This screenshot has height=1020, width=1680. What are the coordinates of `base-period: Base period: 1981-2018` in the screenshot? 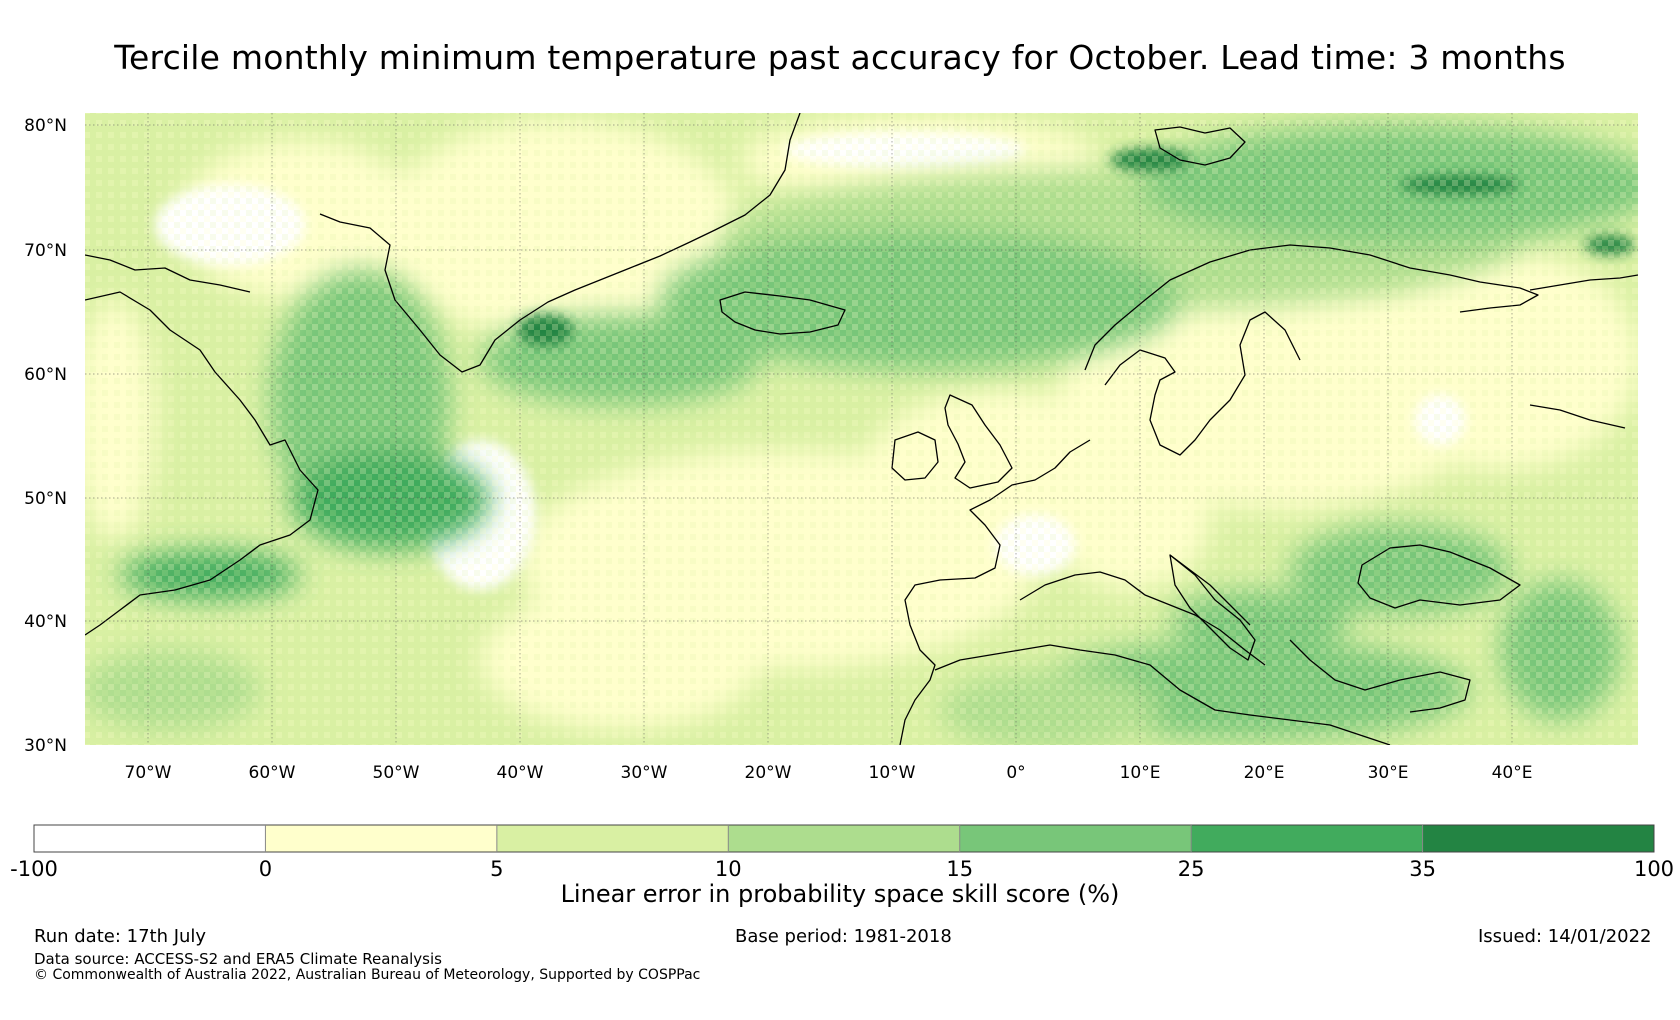 It's located at (843, 936).